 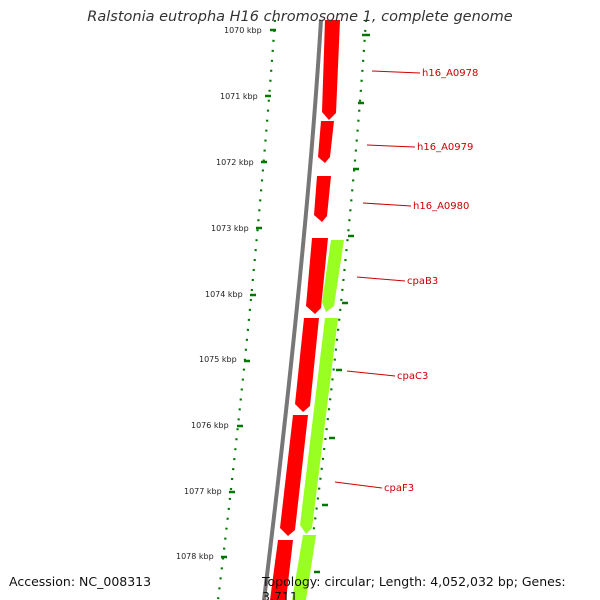 What do you see at coordinates (281, 570) in the screenshot?
I see `gene-extra-reverse-arrow` at bounding box center [281, 570].